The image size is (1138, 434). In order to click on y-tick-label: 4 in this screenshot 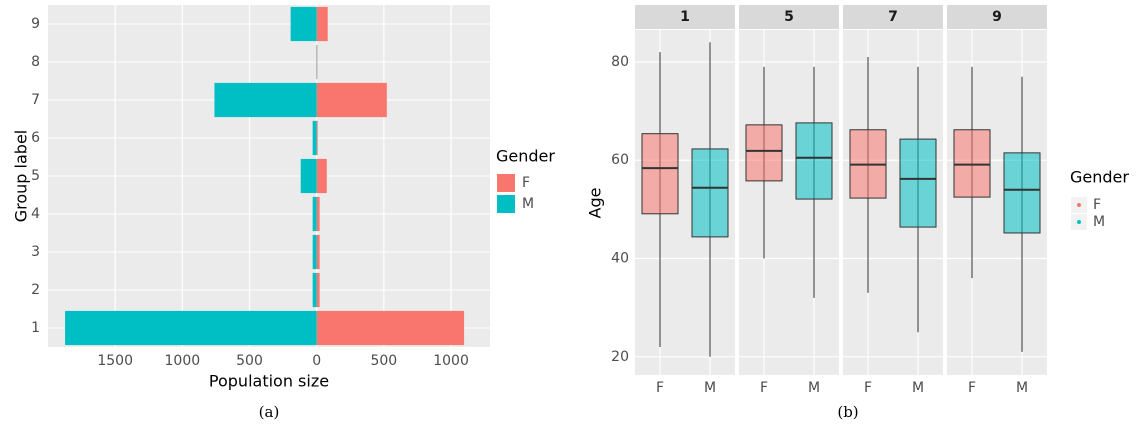, I will do `click(35, 214)`.